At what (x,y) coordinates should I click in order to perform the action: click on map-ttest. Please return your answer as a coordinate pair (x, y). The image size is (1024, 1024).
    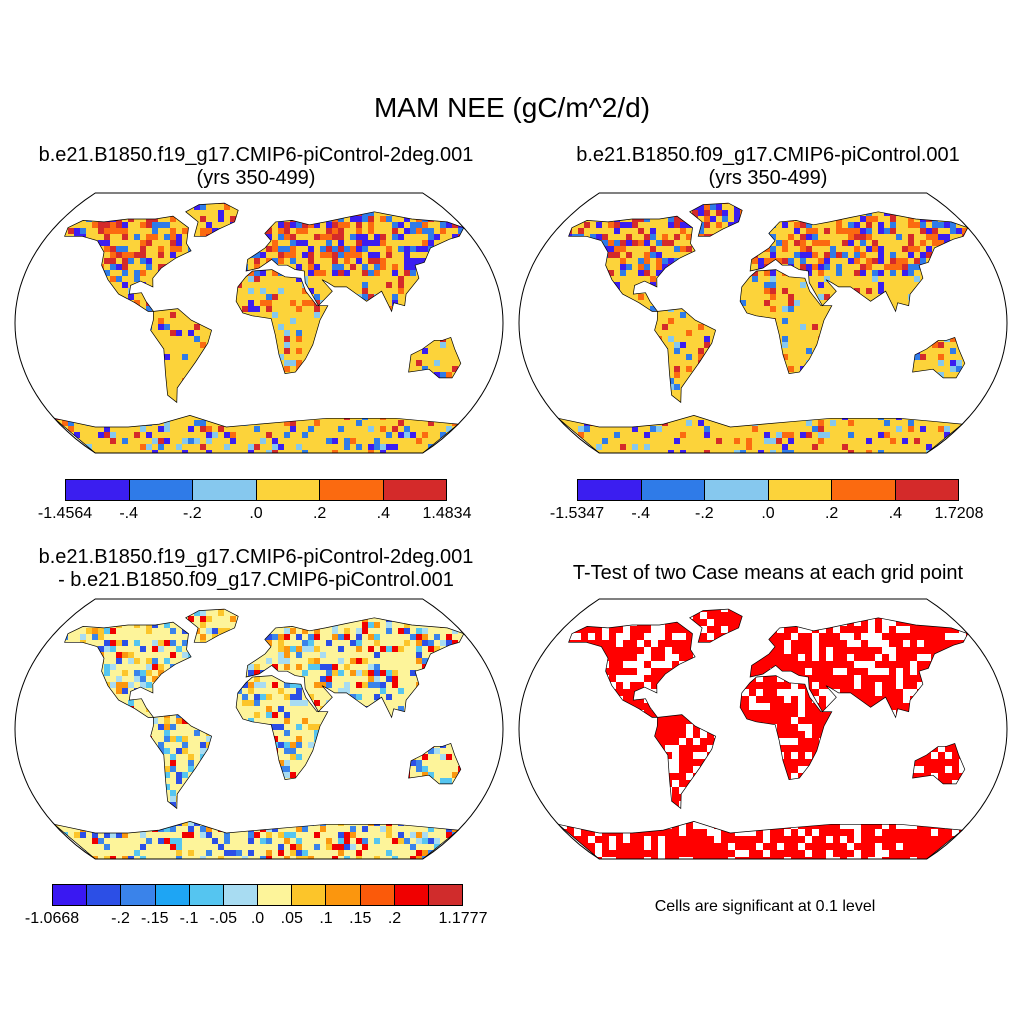
    Looking at the image, I should click on (763, 729).